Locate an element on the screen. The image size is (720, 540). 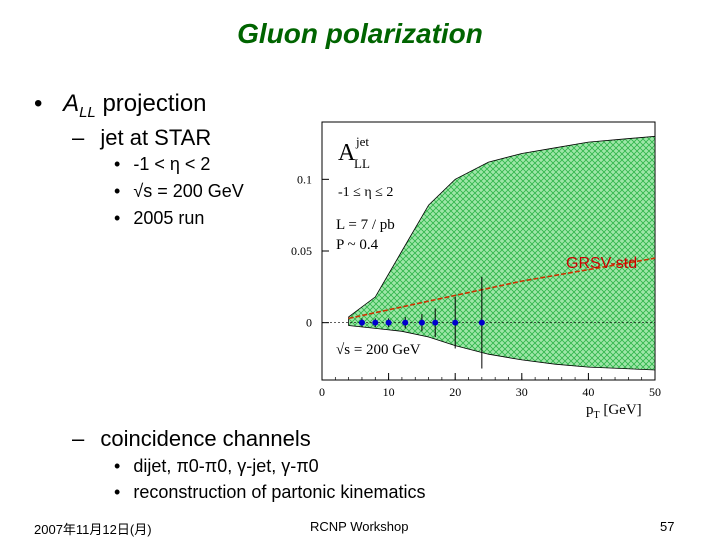
x-tick-label: 20 is located at coordinates (455, 392).